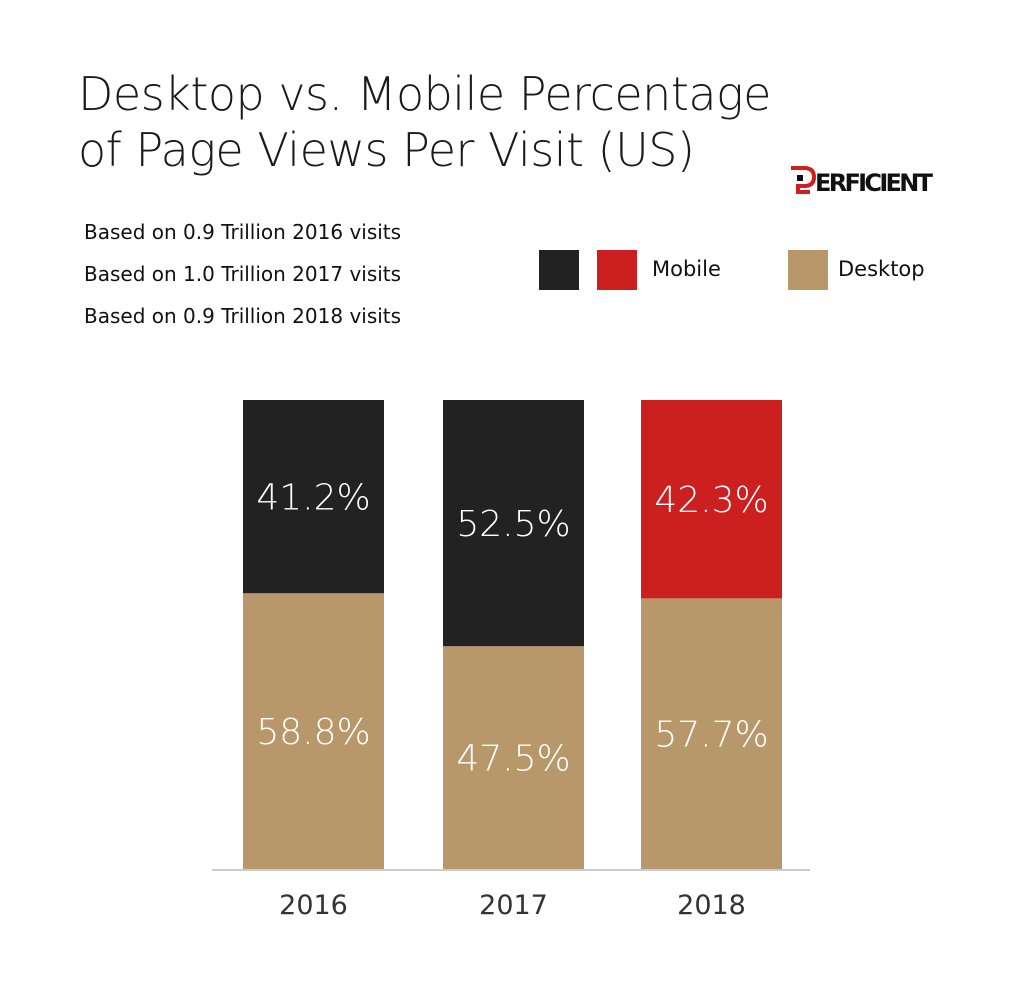 The image size is (1024, 989). I want to click on label-desktop-2018: 57.7%, so click(711, 735).